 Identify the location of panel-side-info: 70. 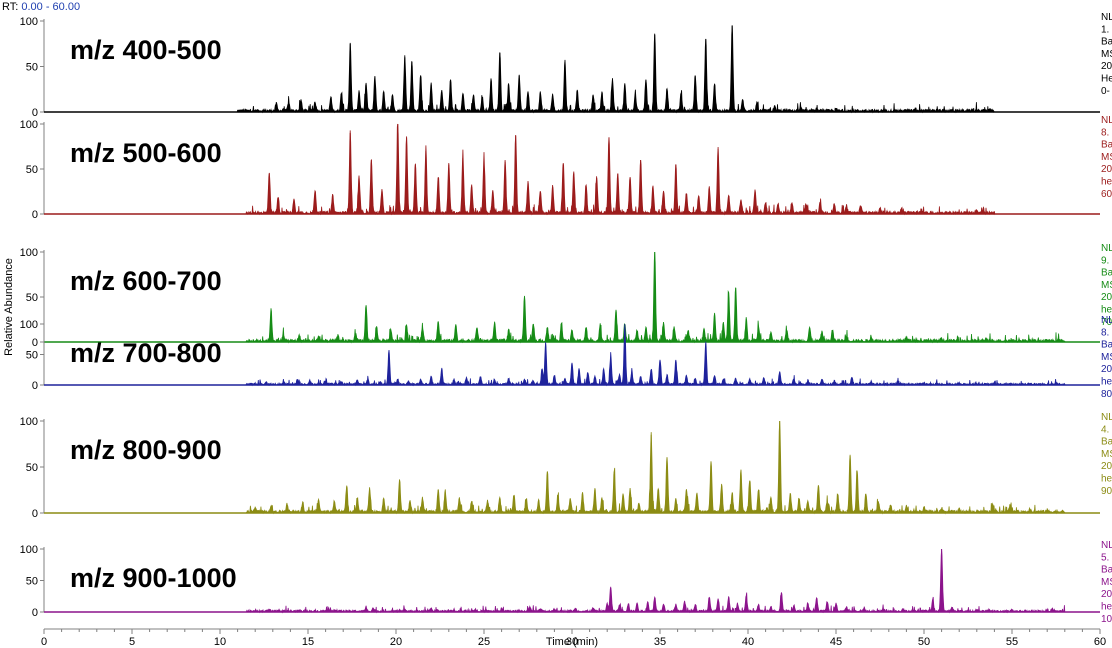
(1106, 322).